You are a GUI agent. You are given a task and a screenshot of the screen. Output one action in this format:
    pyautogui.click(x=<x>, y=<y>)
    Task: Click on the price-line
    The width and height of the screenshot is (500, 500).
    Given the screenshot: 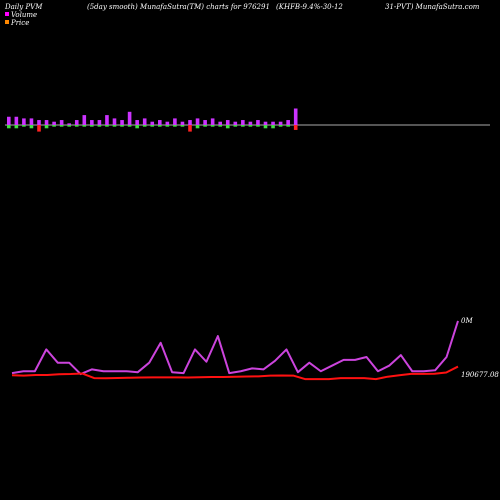 What is the action you would take?
    pyautogui.click(x=235, y=373)
    